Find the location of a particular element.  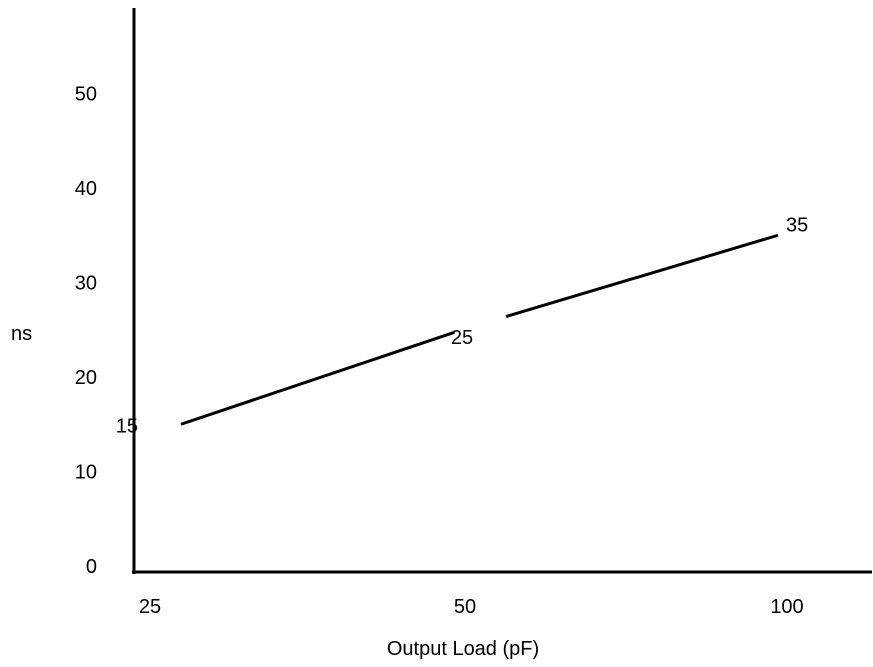

y-tick-label-40: 40 is located at coordinates (86, 189).